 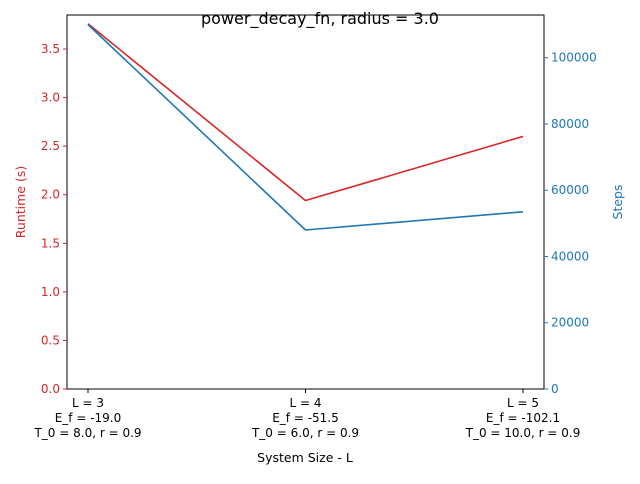 I want to click on x-axis-tick-label: L = 3, so click(x=88, y=403).